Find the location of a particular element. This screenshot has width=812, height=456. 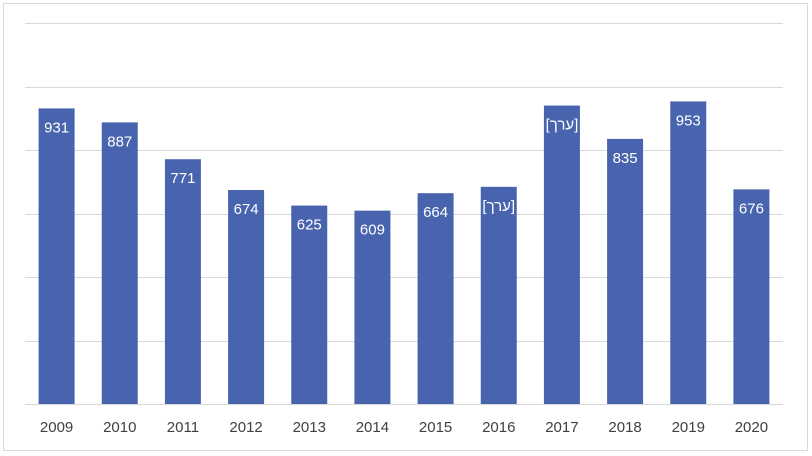

data-label-2010: 887 is located at coordinates (119, 141).